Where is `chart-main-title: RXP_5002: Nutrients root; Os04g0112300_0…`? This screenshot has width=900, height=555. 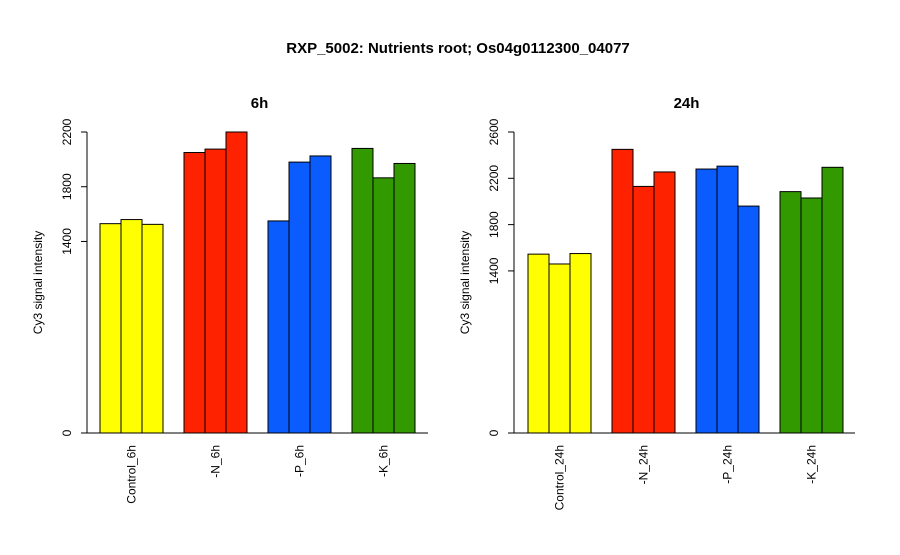 chart-main-title: RXP_5002: Nutrients root; Os04g0112300_0… is located at coordinates (458, 48).